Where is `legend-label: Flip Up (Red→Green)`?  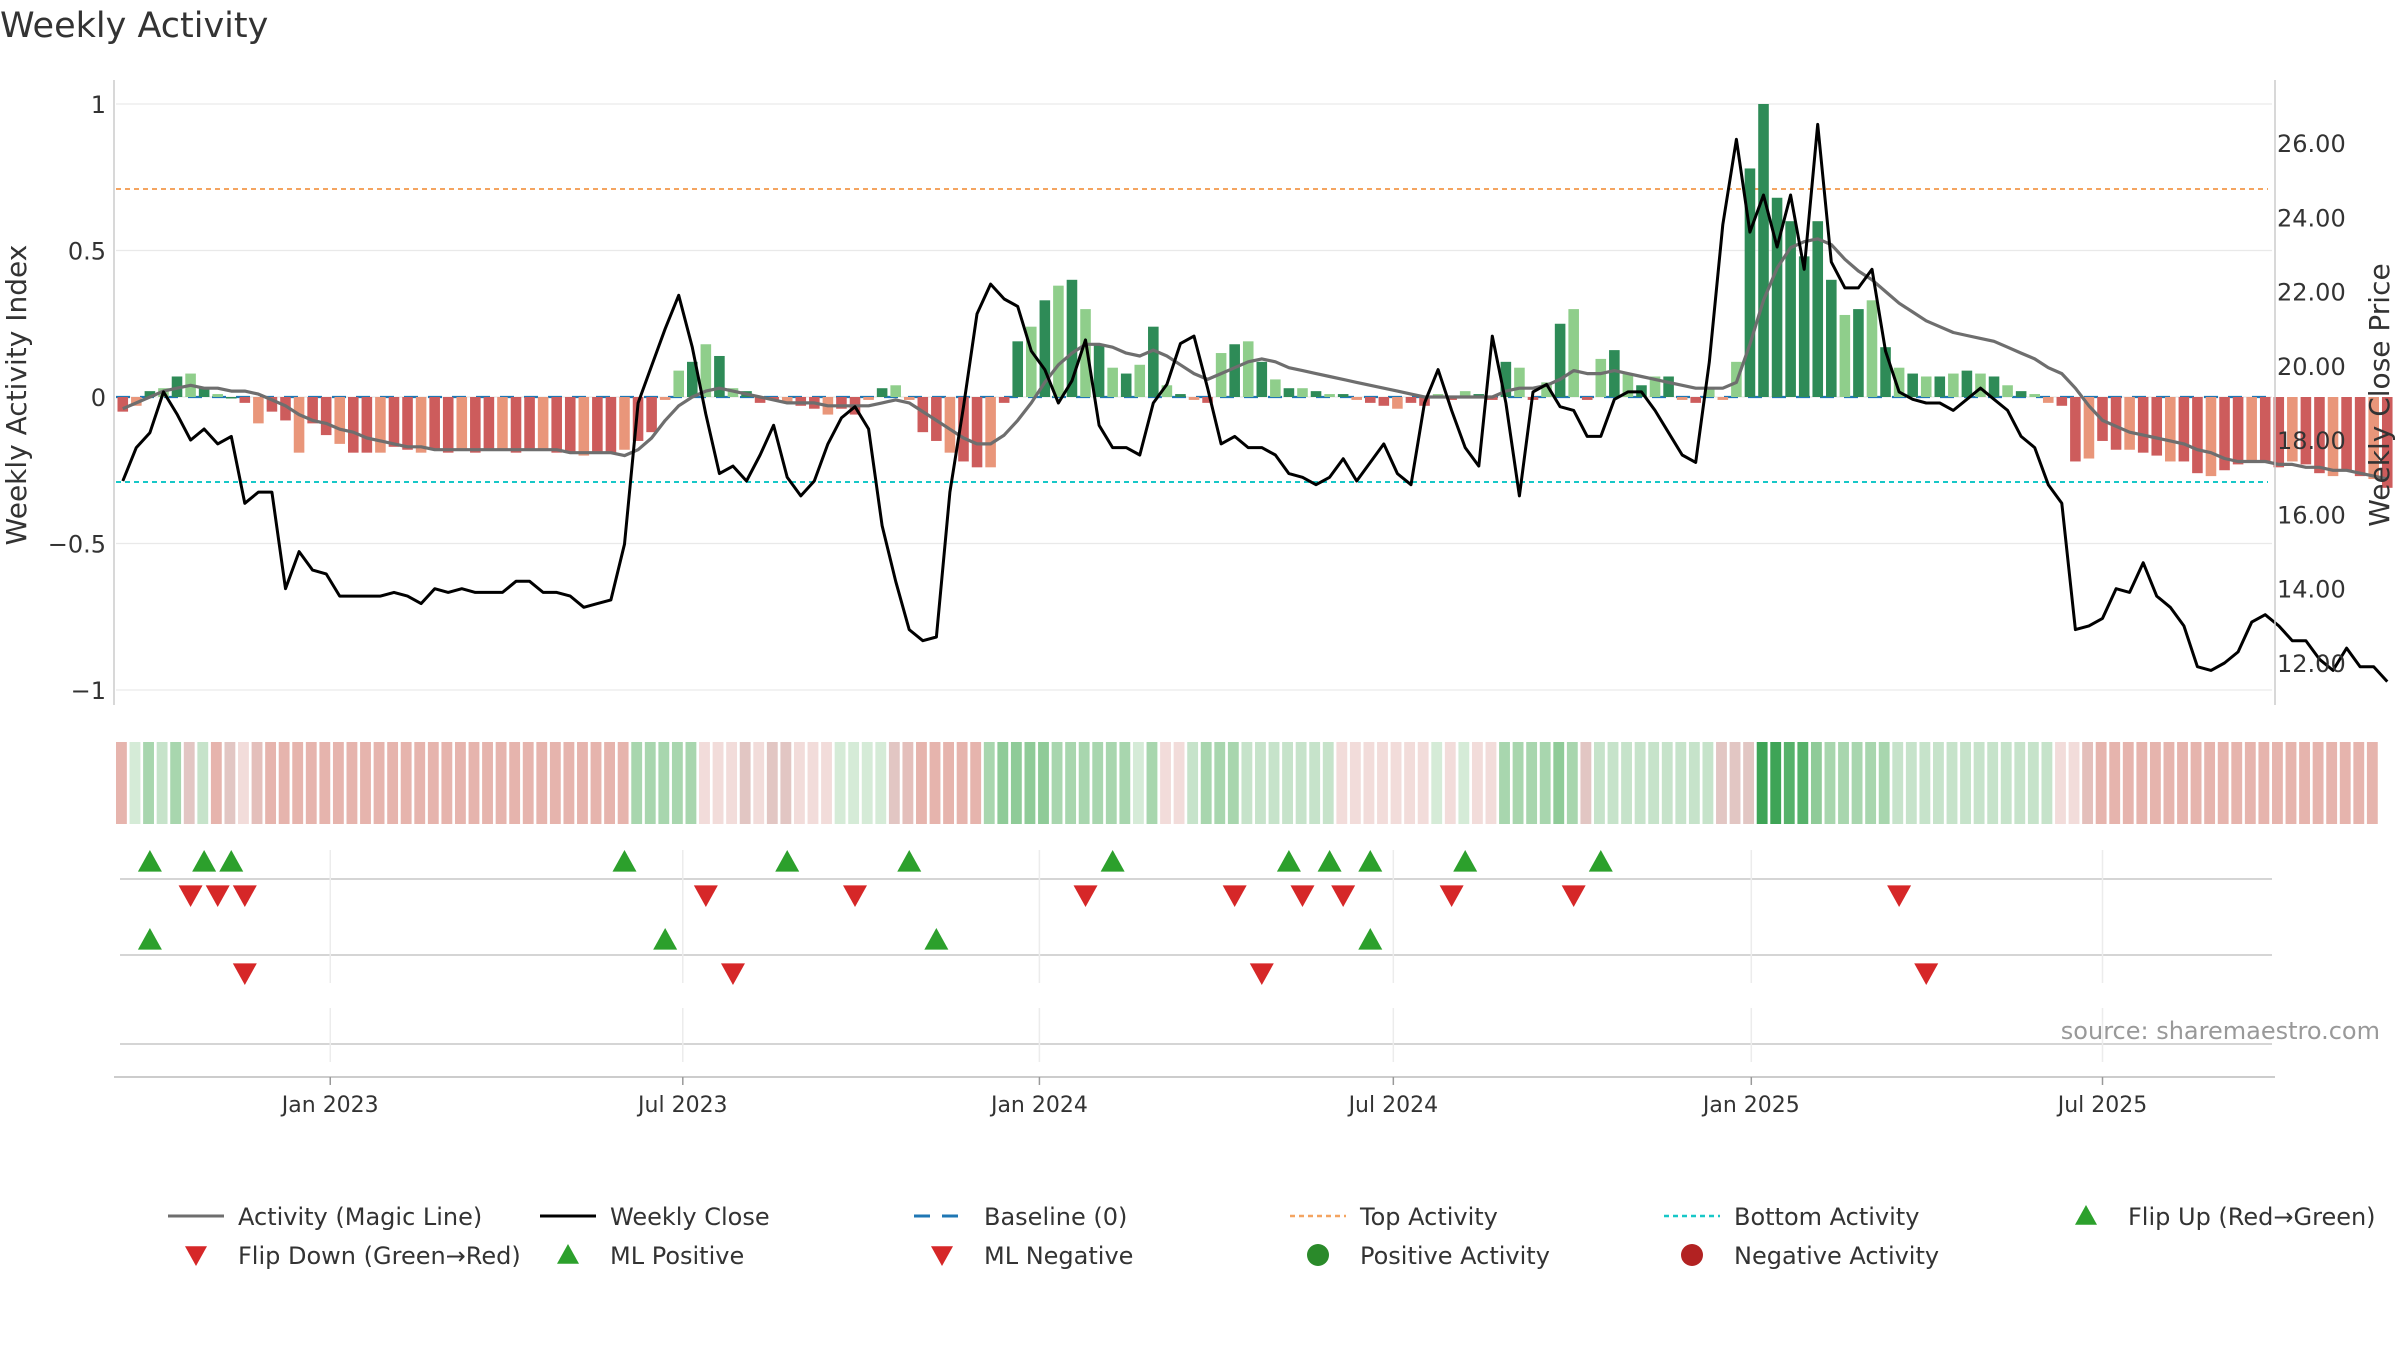
legend-label: Flip Up (Red→Green) is located at coordinates (2252, 1217).